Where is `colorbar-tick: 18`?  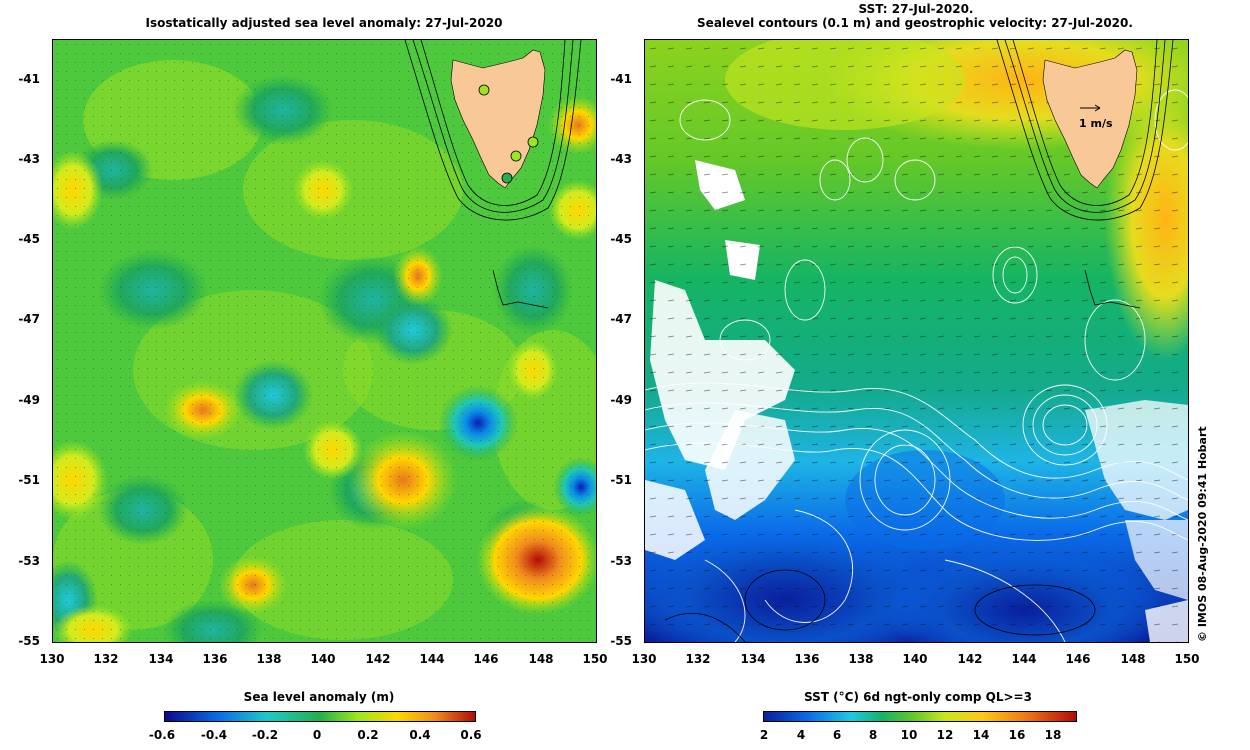
colorbar-tick: 18 is located at coordinates (1053, 735).